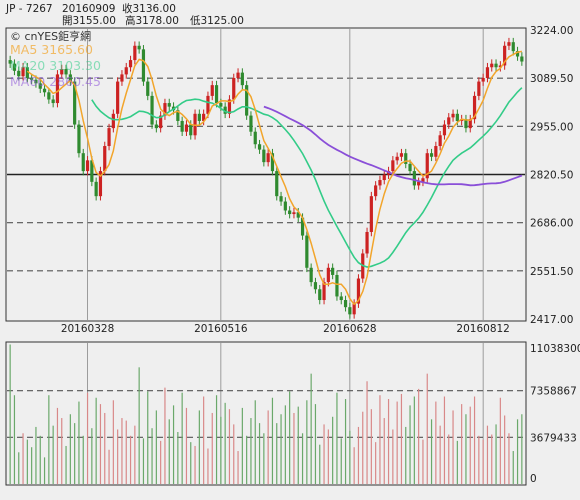  What do you see at coordinates (29, 9) in the screenshot?
I see `header-symbol: JP - 7267` at bounding box center [29, 9].